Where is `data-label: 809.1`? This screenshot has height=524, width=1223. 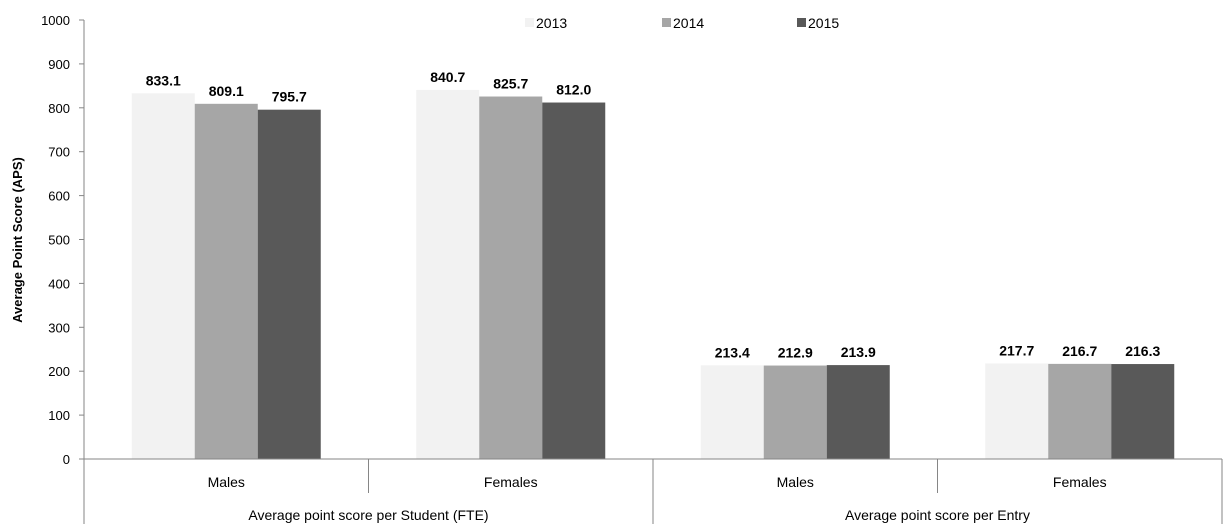 data-label: 809.1 is located at coordinates (226, 91).